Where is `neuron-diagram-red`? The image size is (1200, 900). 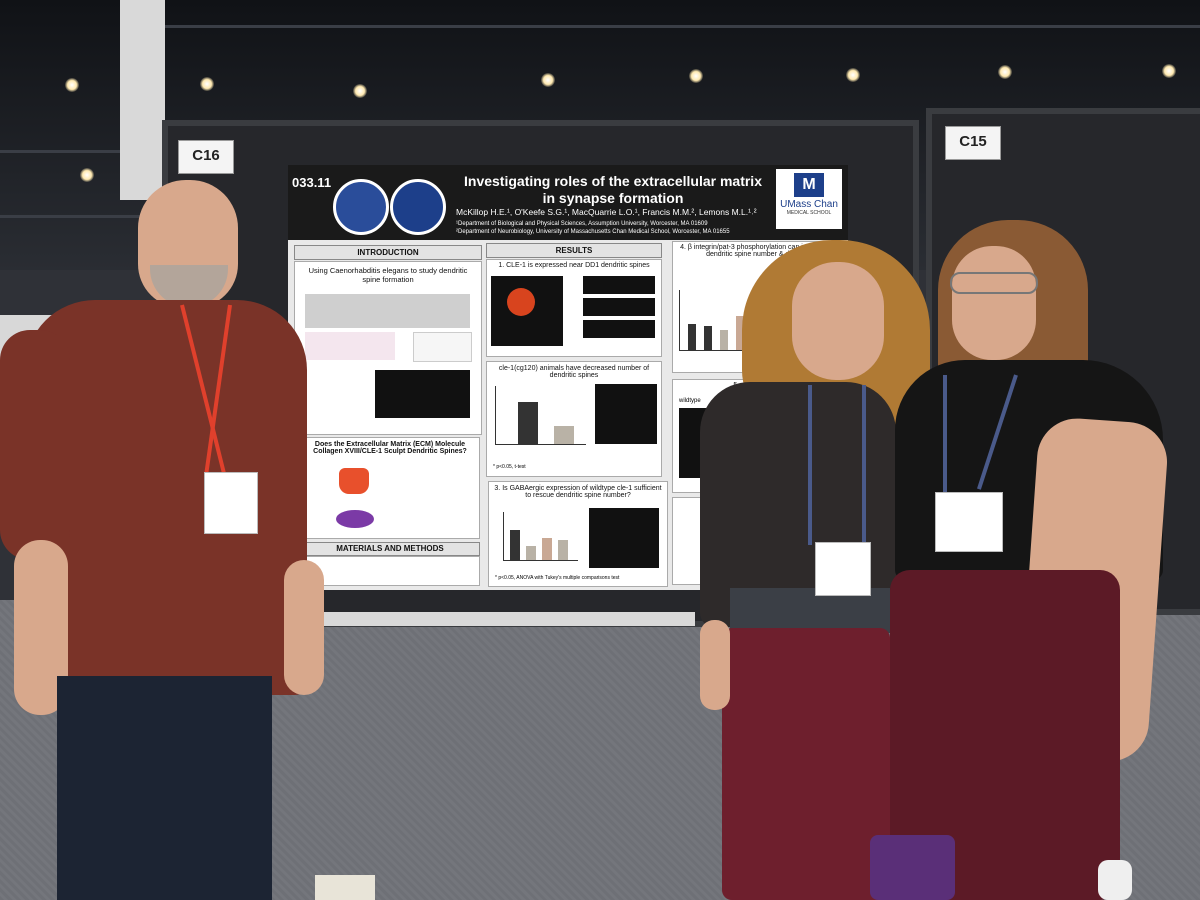
neuron-diagram-red is located at coordinates (354, 481).